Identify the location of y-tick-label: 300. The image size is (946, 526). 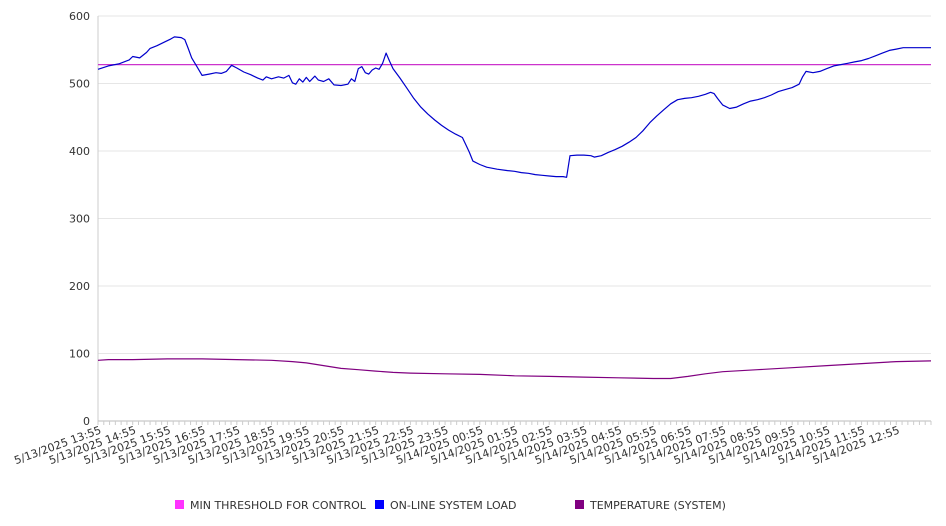
(79, 219).